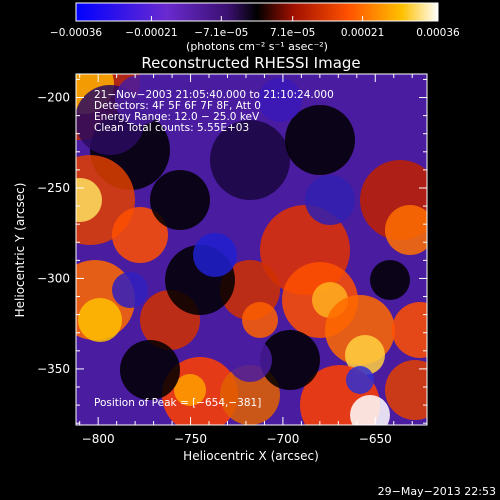 The image size is (500, 500). Describe the element at coordinates (53, 98) in the screenshot. I see `y-tick-label: −200` at that location.